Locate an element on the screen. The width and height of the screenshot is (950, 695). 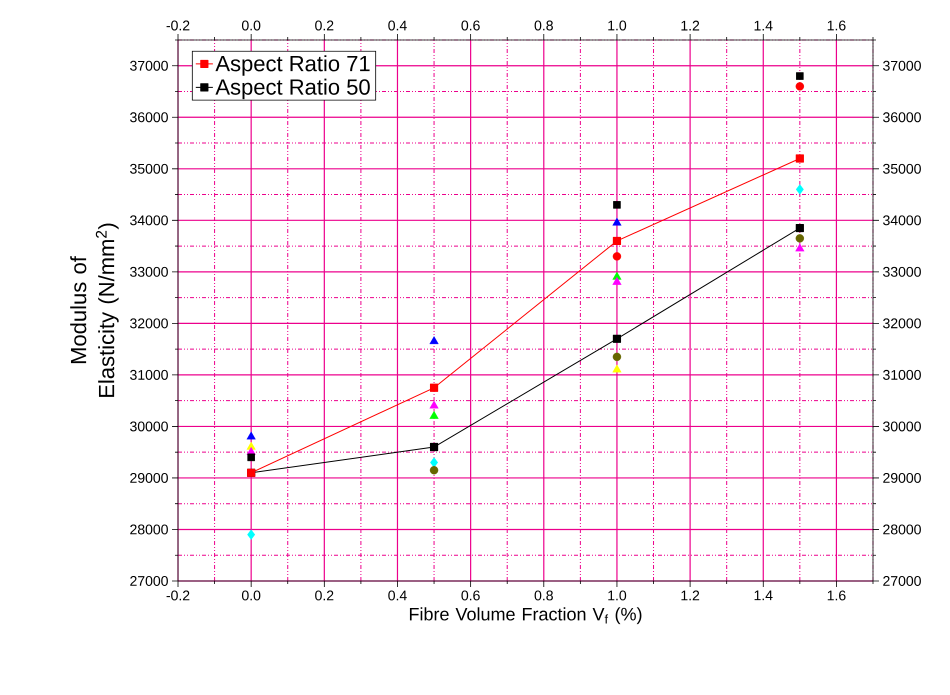
y-tick-label: 37000 is located at coordinates (149, 65).